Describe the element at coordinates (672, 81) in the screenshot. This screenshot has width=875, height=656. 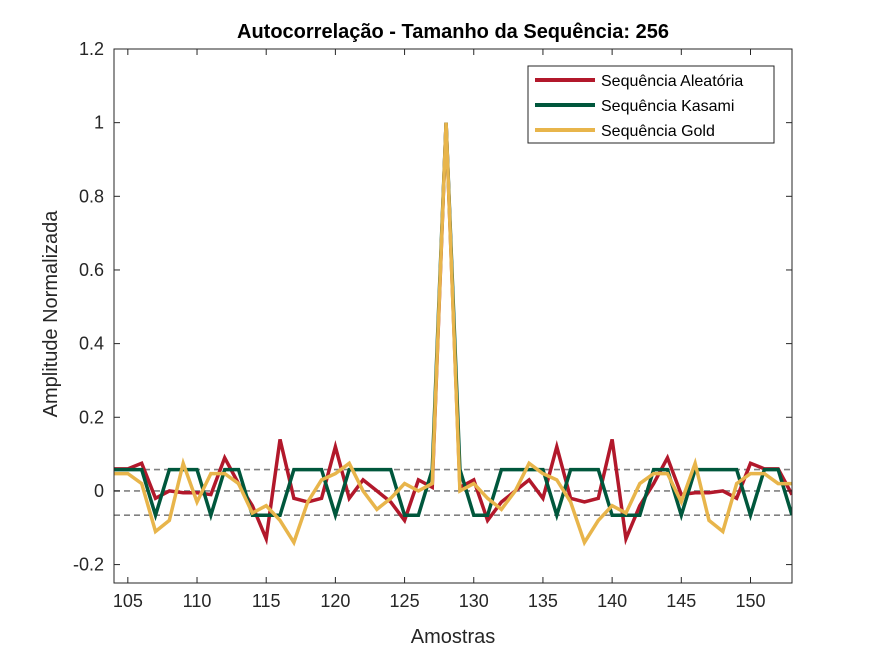
I see `legend-label-0: Sequência Aleatória` at that location.